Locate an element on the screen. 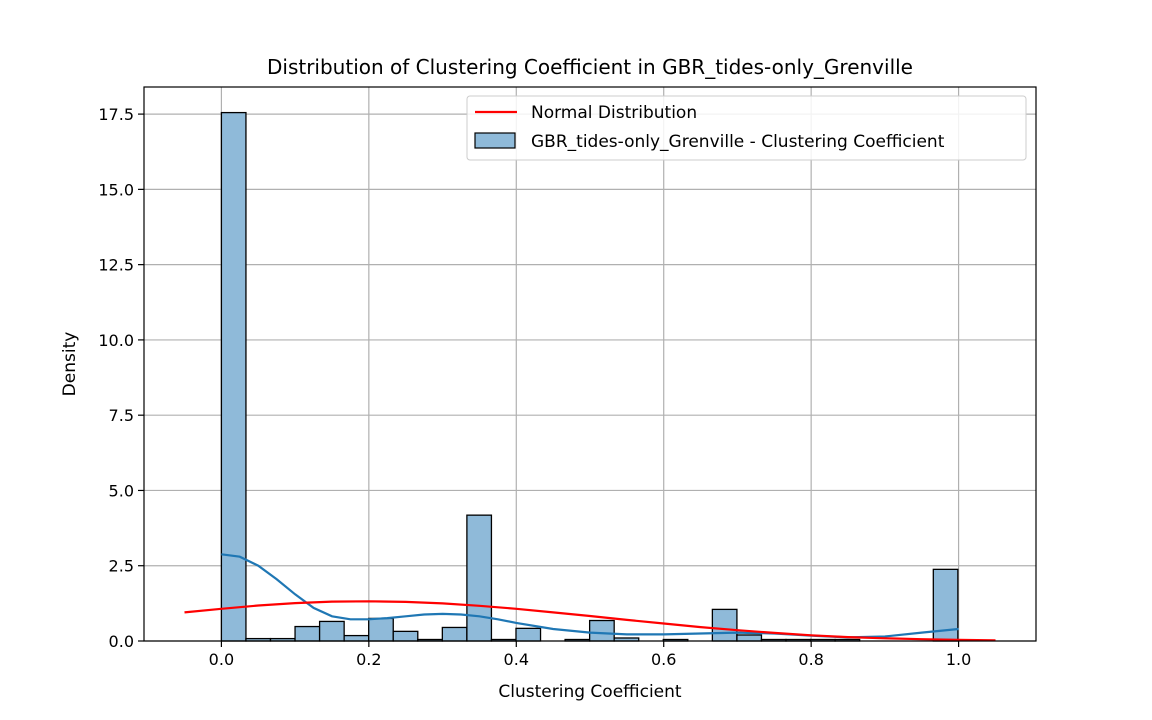 This screenshot has height=720, width=1152. legend-histogram-swatch is located at coordinates (495, 140).